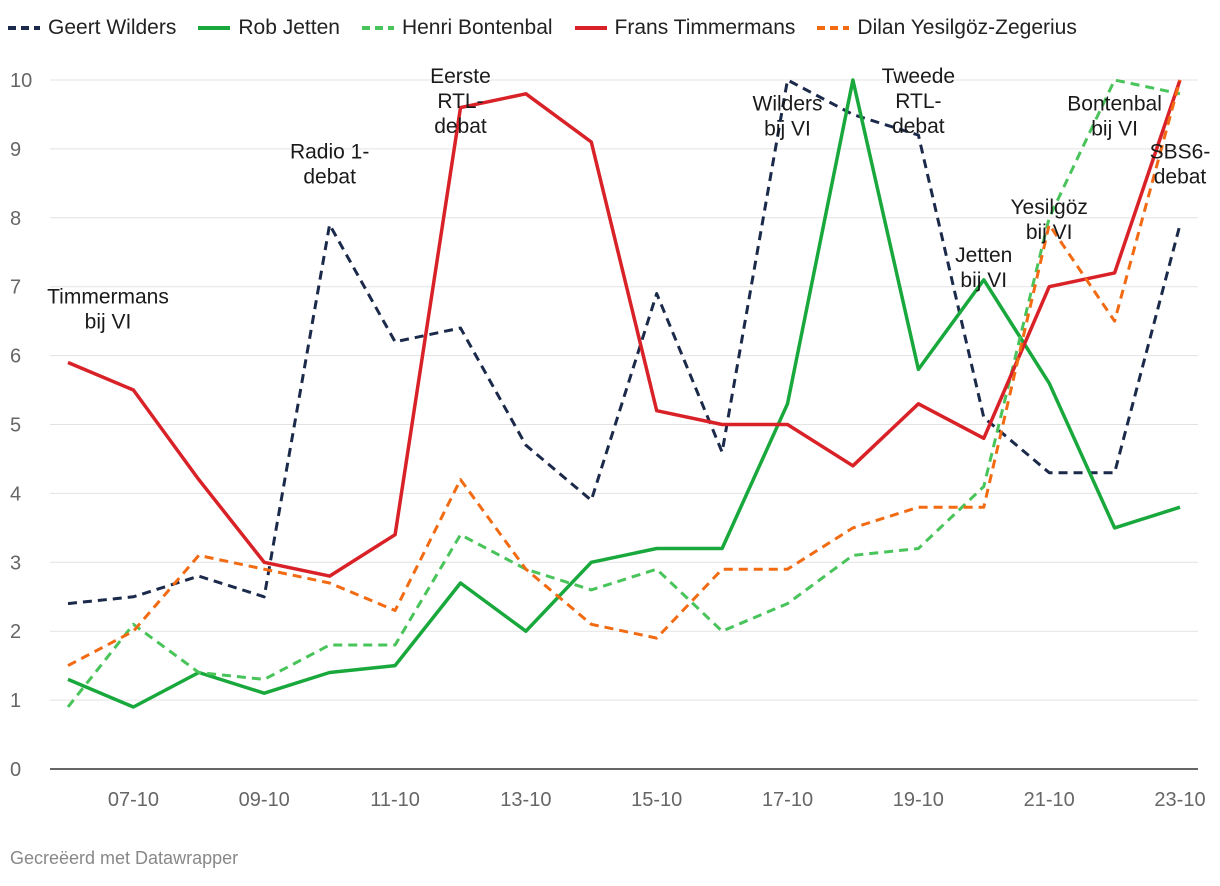 This screenshot has height=886, width=1220. I want to click on annotation-line: Timmermans, so click(108, 296).